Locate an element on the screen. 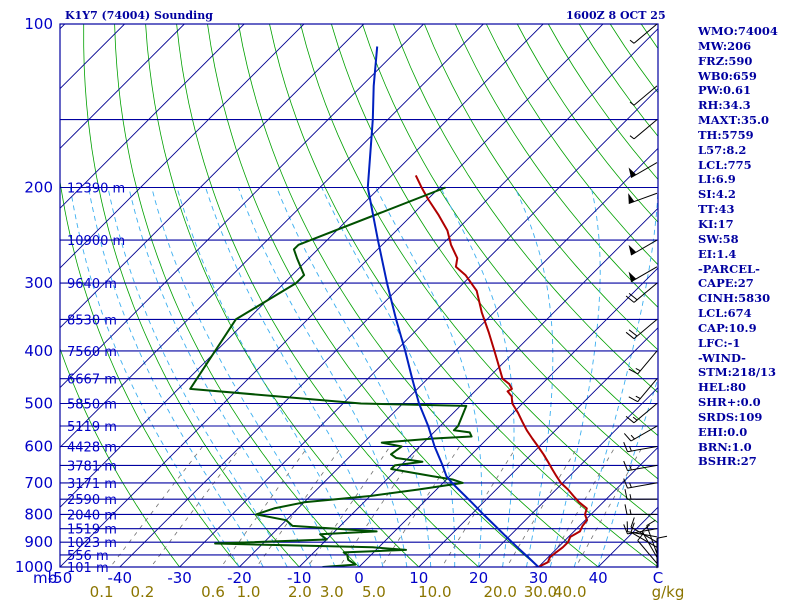 The image size is (800, 600). height-label: 5119 m is located at coordinates (92, 427).